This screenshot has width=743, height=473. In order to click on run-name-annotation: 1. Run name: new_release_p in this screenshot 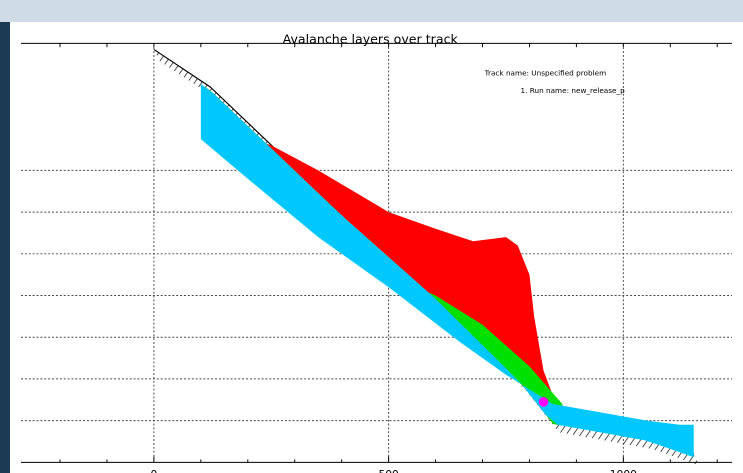, I will do `click(573, 90)`.